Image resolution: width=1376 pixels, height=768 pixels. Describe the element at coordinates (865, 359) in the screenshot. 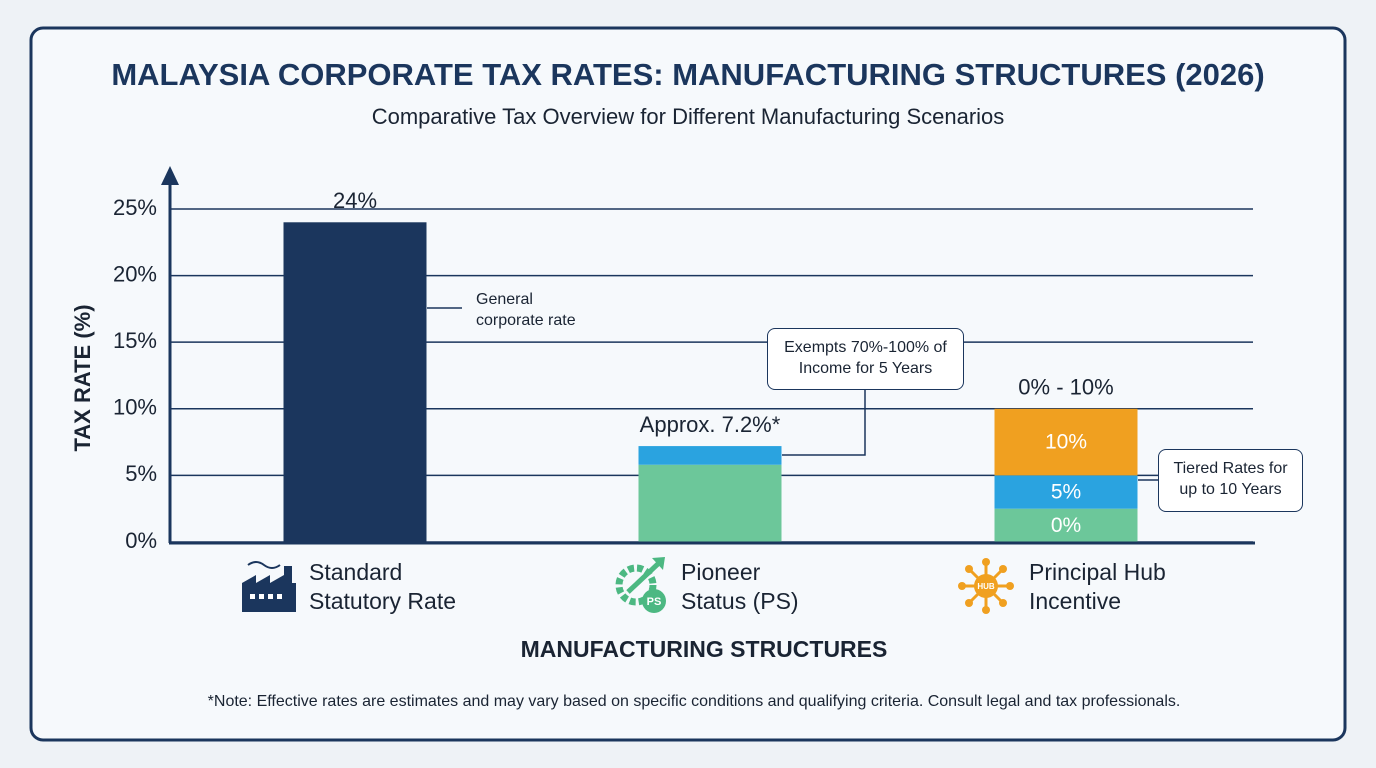

I see `annotation-box: Exempts 70%-100% of Income for 5 Years` at that location.